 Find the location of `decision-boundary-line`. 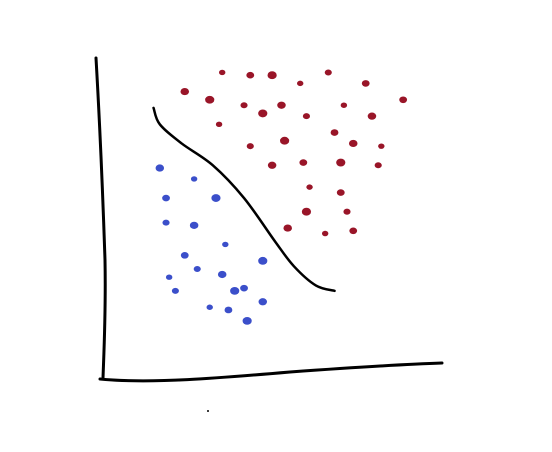

decision-boundary-line is located at coordinates (244, 199).